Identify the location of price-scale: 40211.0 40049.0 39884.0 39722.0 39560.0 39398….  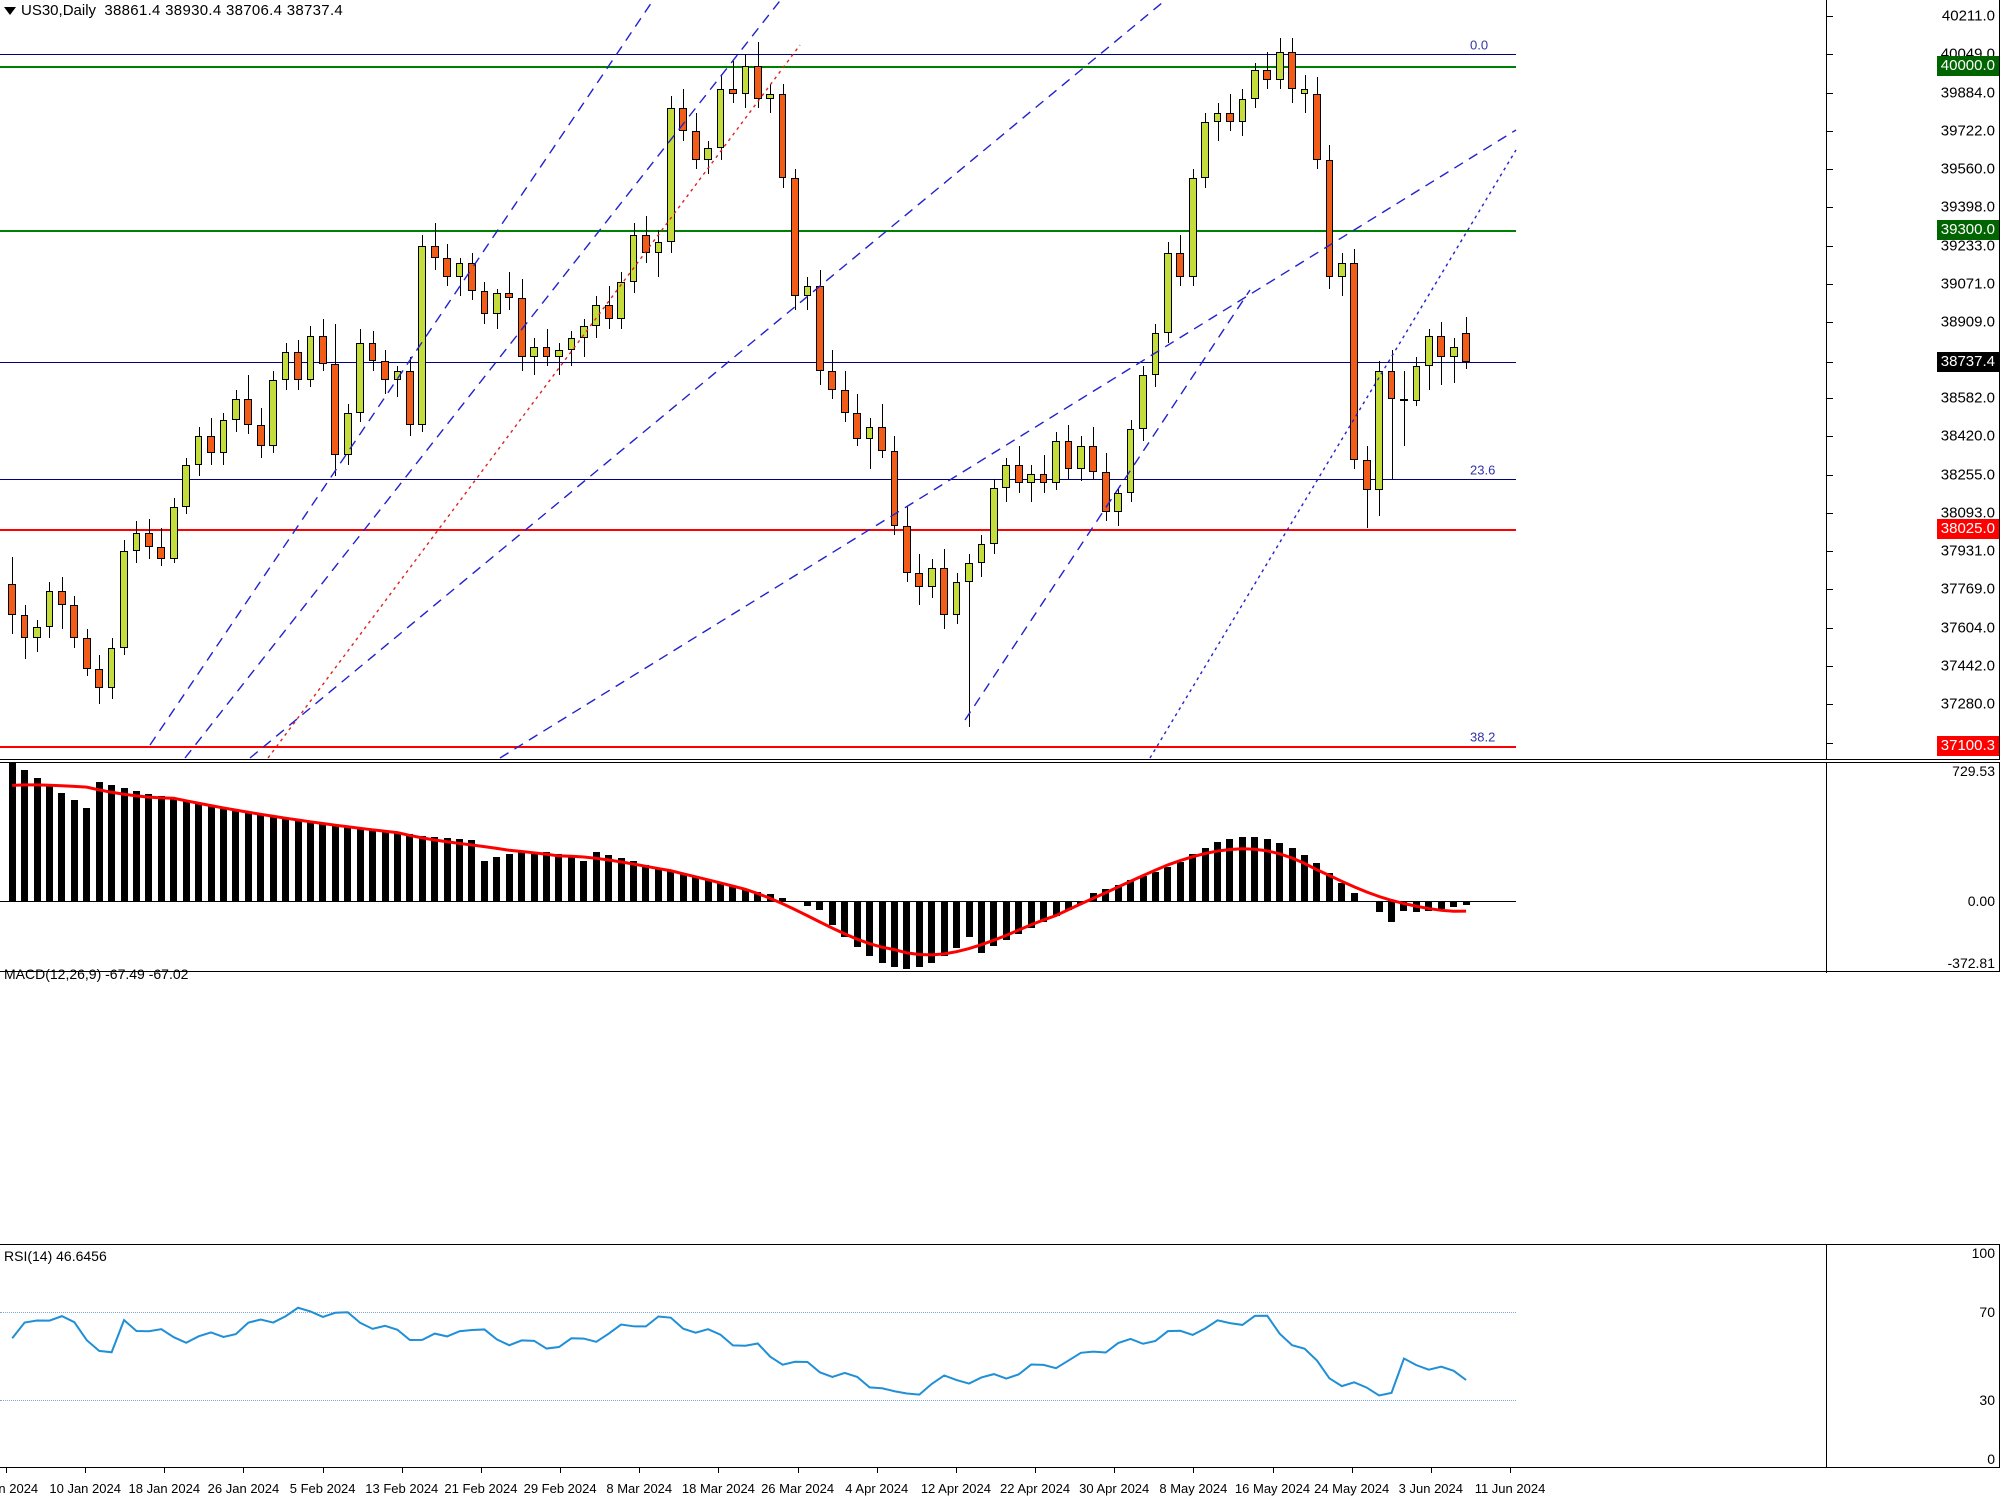
(1913, 380).